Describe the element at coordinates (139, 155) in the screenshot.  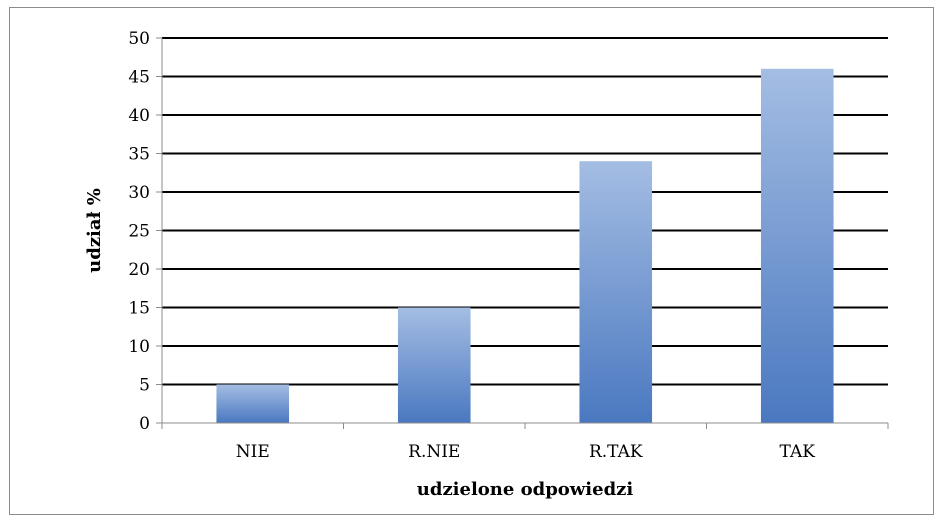
I see `y-tick-label: 35` at that location.